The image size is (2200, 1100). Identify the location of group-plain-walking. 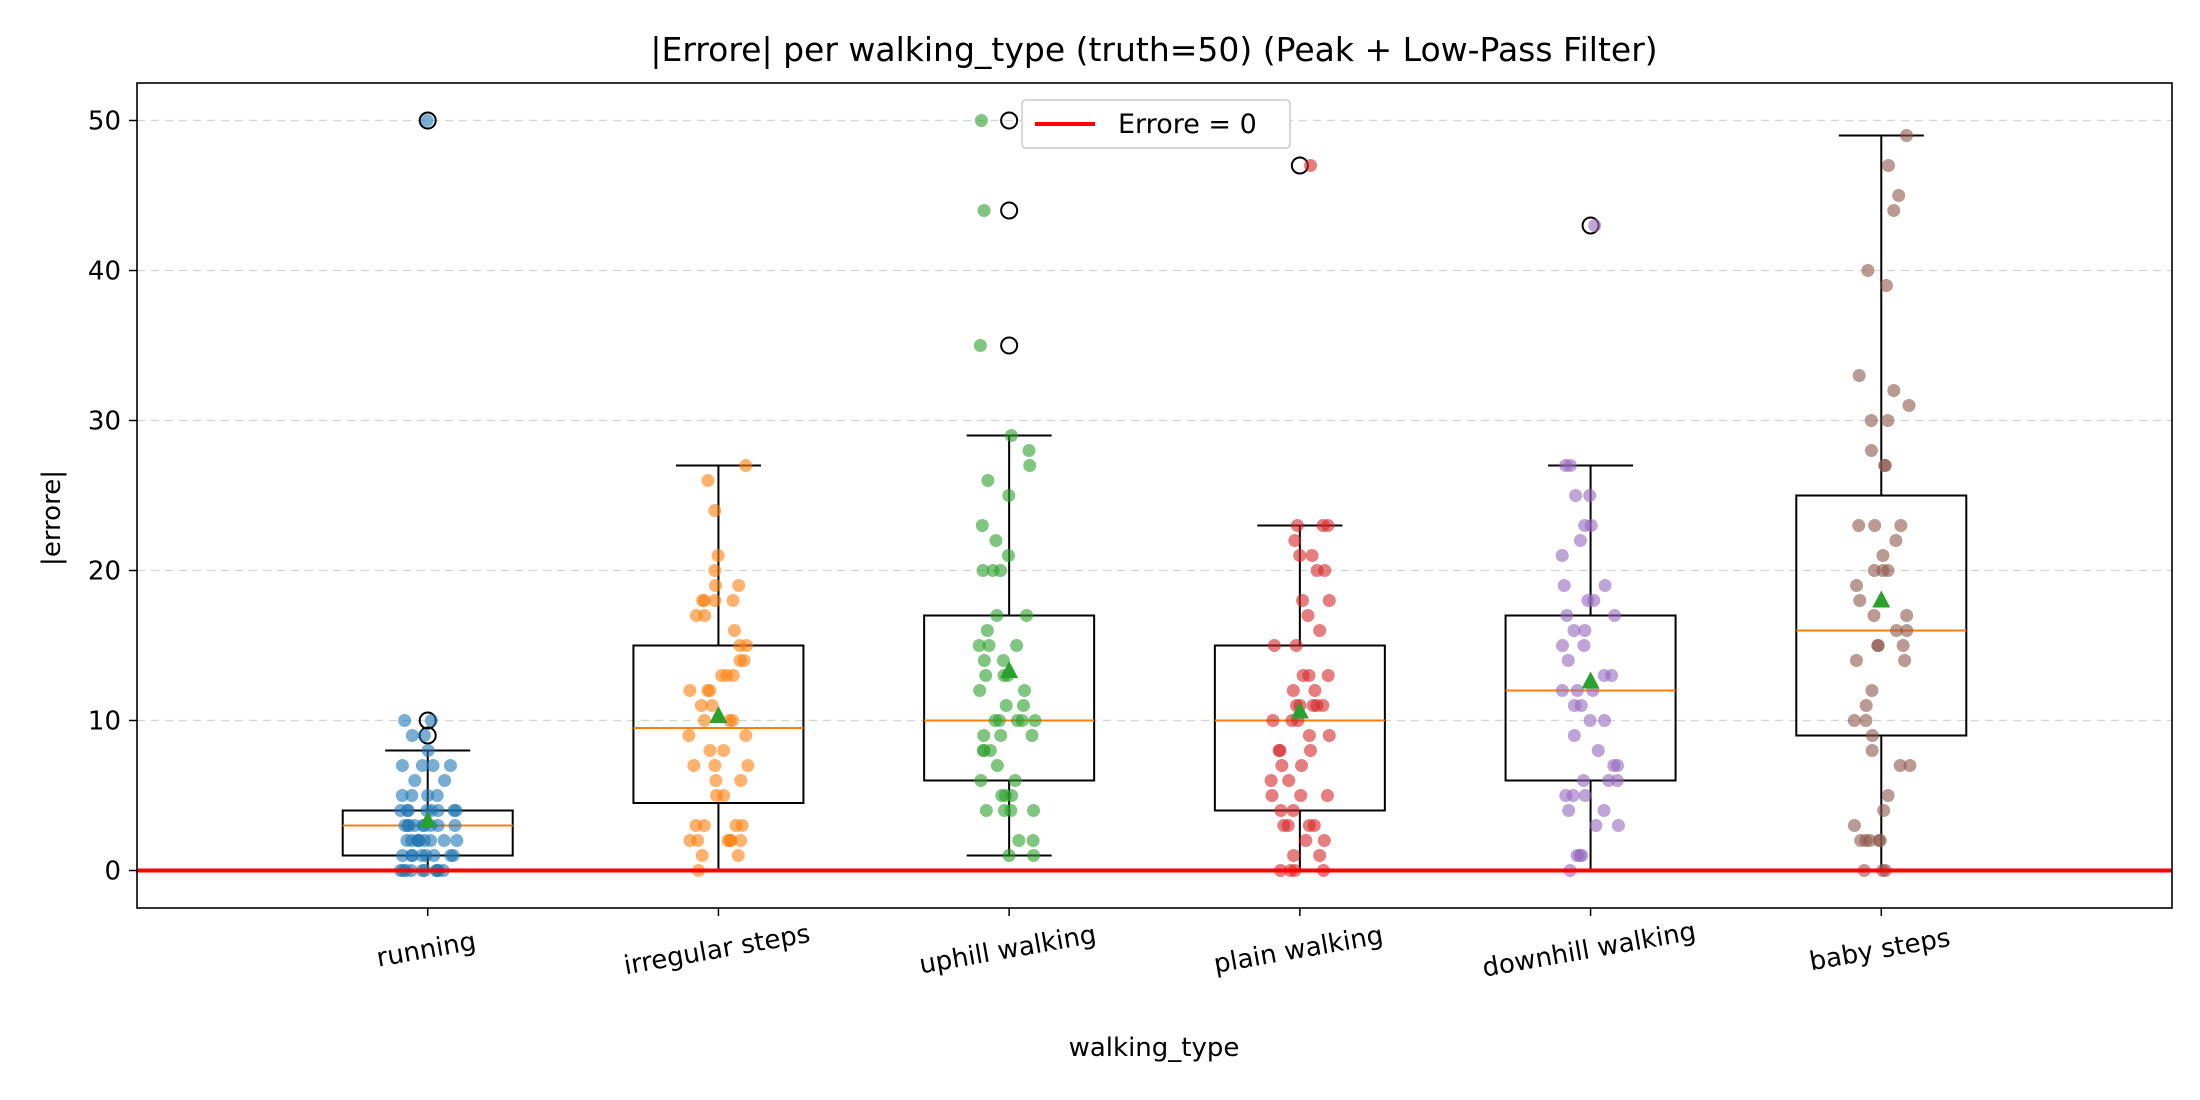
(1299, 516).